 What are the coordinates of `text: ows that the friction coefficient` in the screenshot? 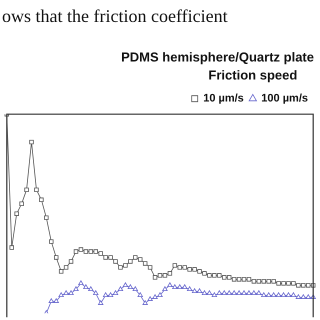 It's located at (115, 16).